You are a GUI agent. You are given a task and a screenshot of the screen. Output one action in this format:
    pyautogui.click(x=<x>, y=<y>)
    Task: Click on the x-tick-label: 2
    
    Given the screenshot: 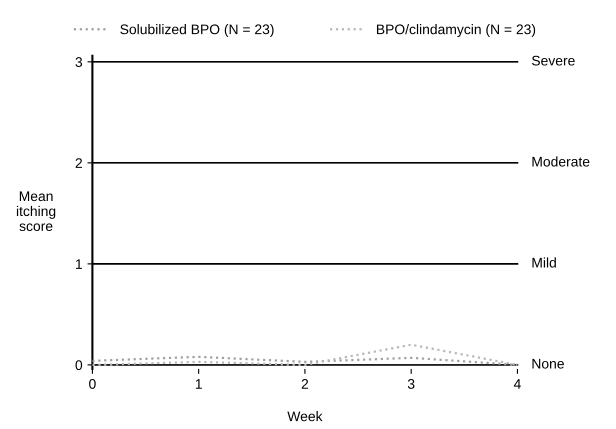 What is the action you would take?
    pyautogui.click(x=305, y=384)
    